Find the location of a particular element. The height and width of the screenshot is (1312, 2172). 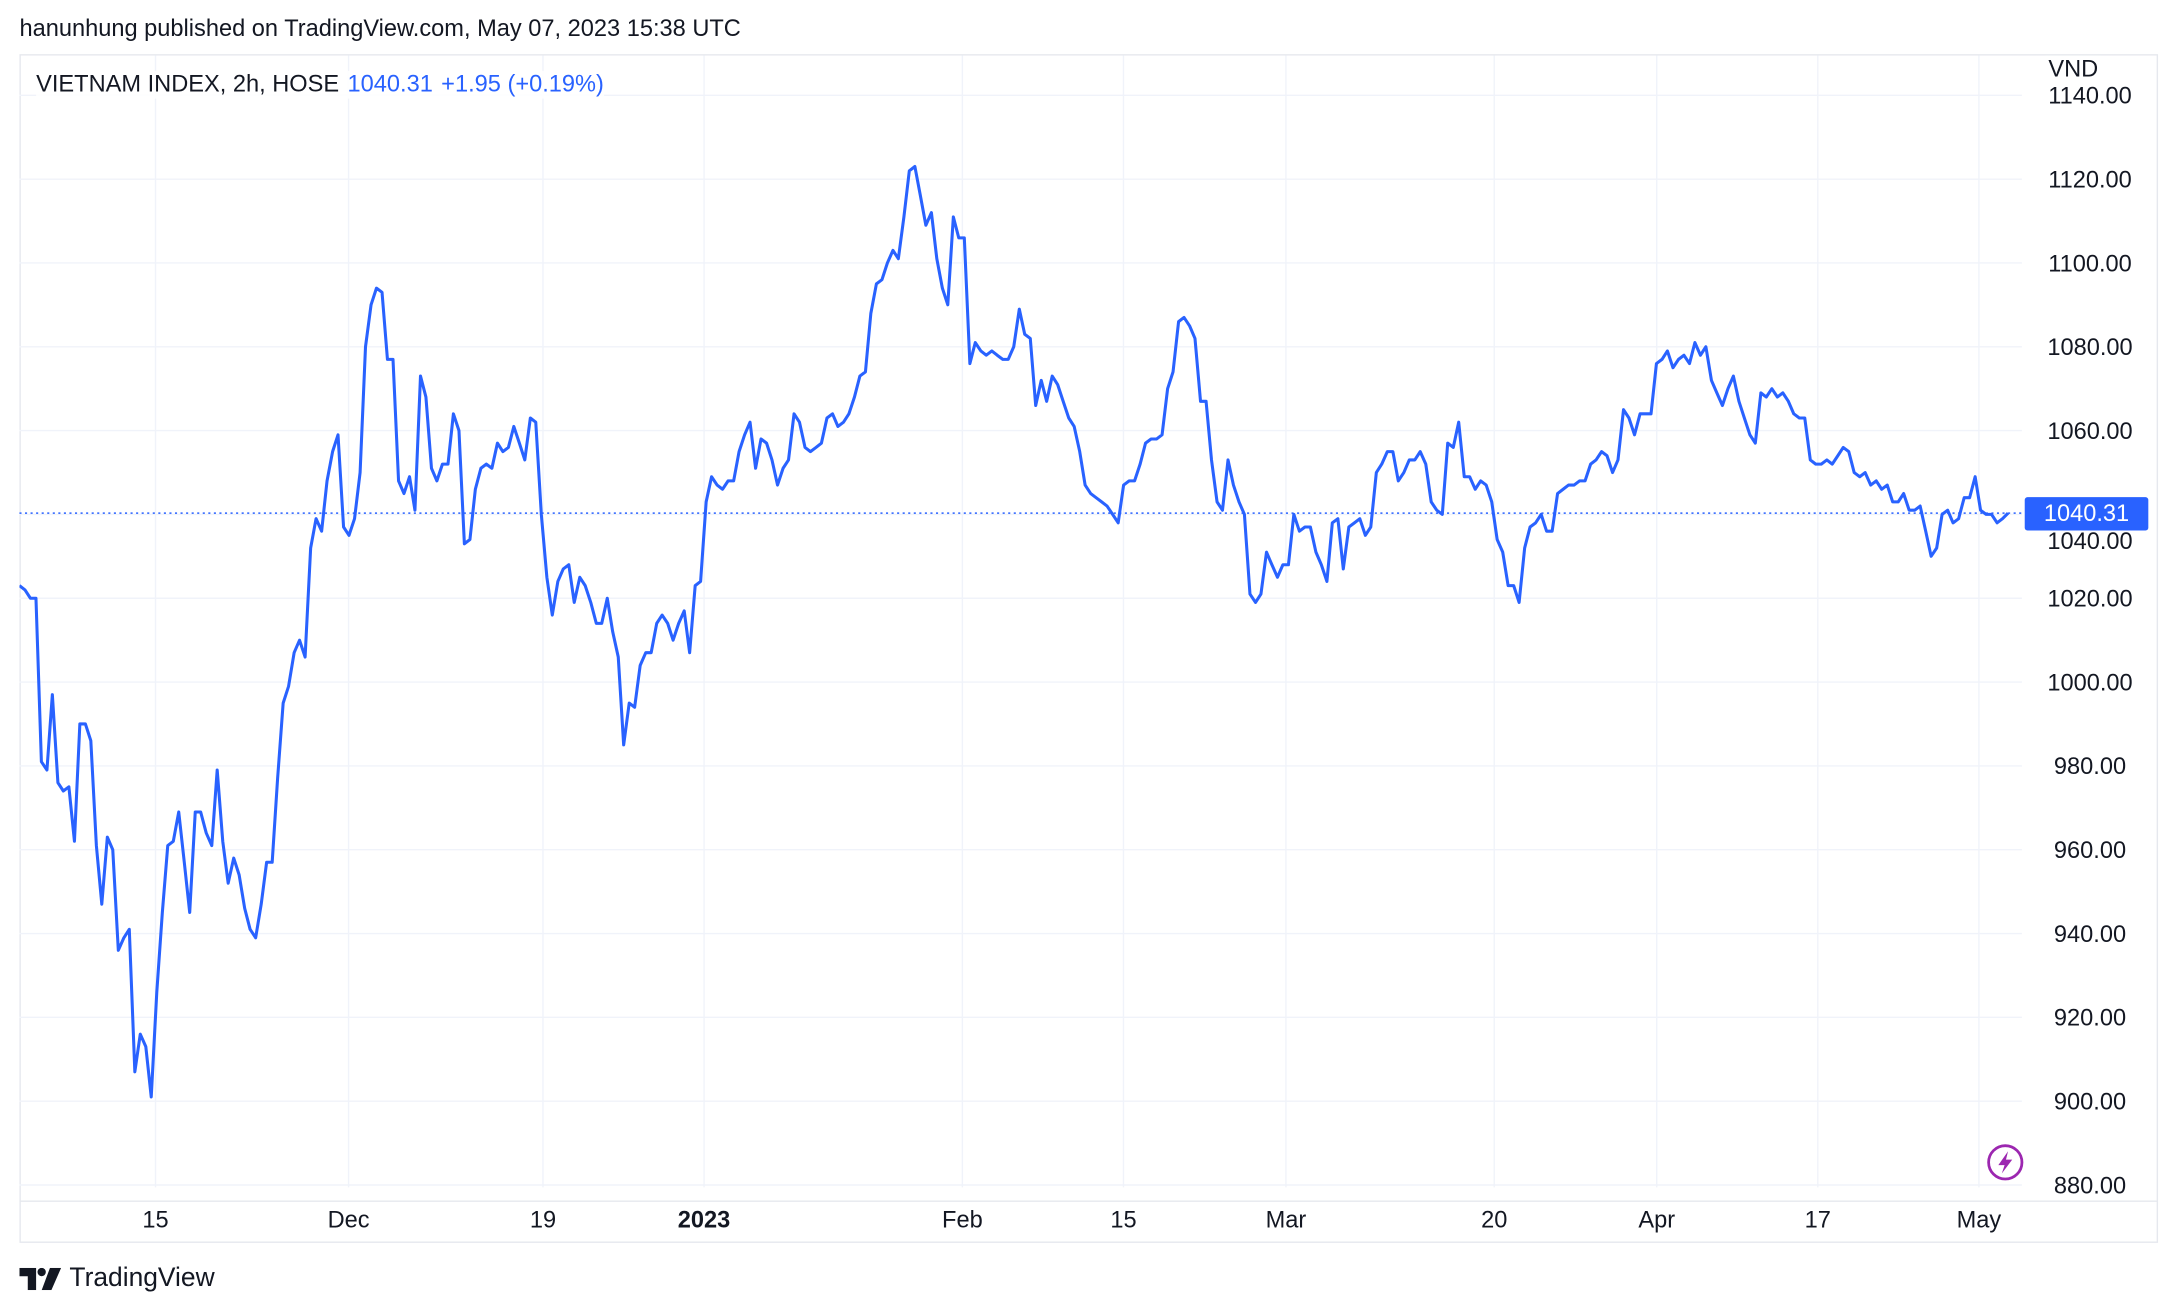

lightning-icon is located at coordinates (2005, 1162).